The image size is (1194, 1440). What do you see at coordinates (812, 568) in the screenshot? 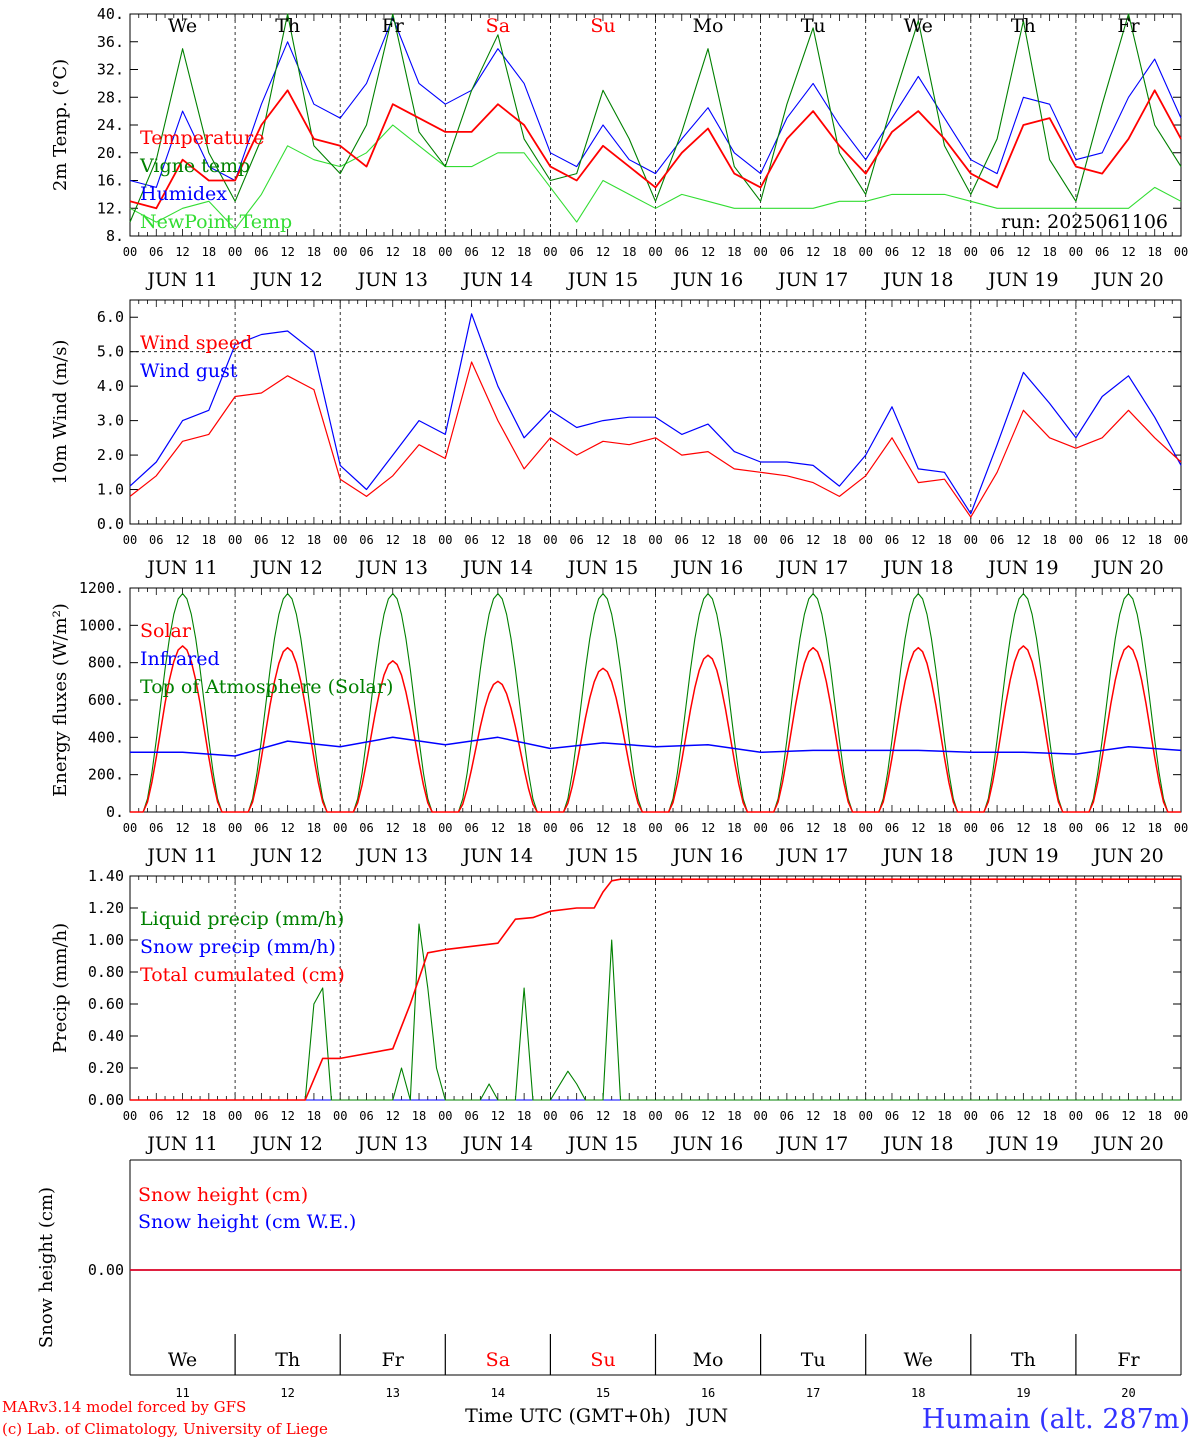
I see `date-tick-label: JUN 17` at bounding box center [812, 568].